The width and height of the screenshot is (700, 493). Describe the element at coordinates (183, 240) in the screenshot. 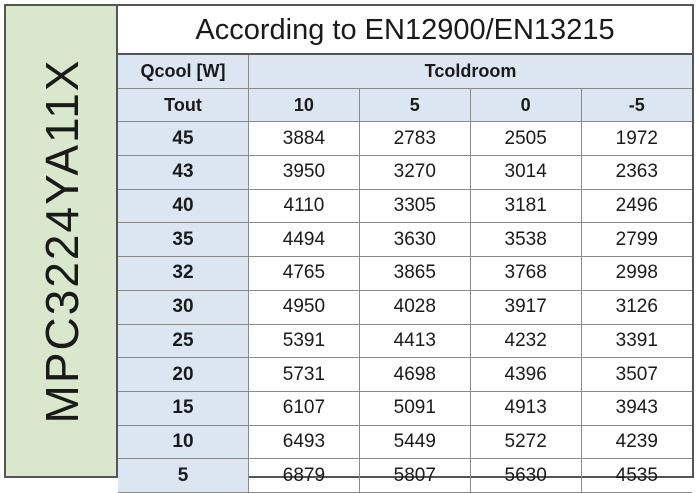

I see `tout-value: 35` at that location.